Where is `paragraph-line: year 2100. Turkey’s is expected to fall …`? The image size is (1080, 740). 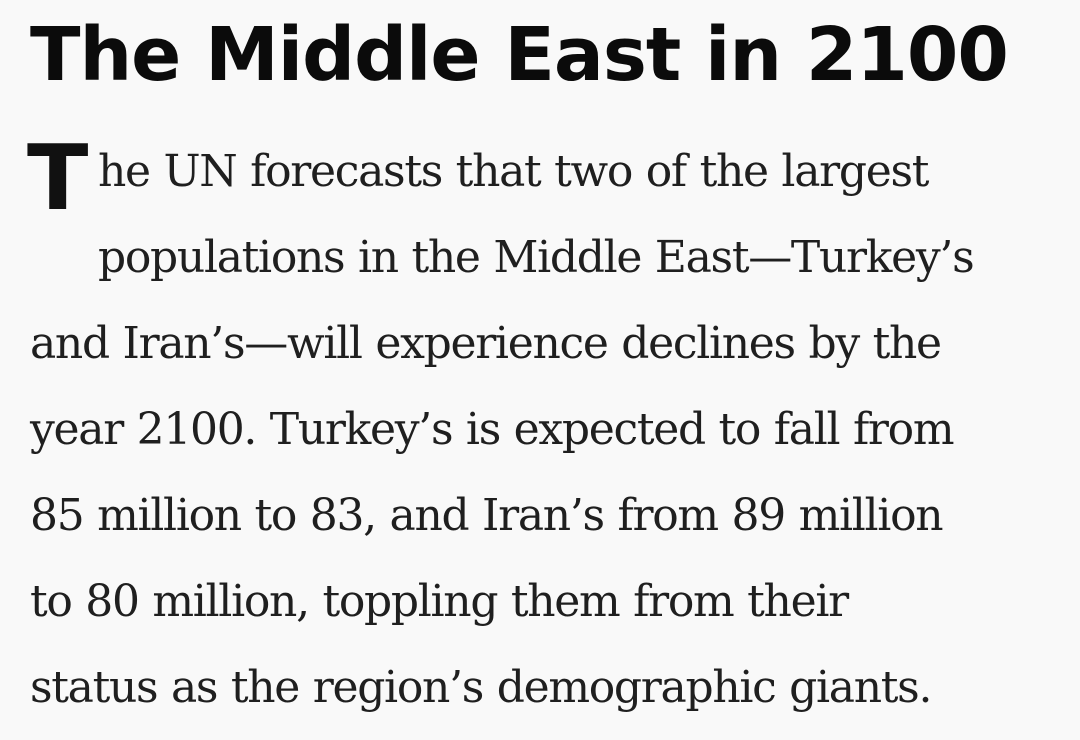 paragraph-line: year 2100. Turkey’s is expected to fall … is located at coordinates (492, 429).